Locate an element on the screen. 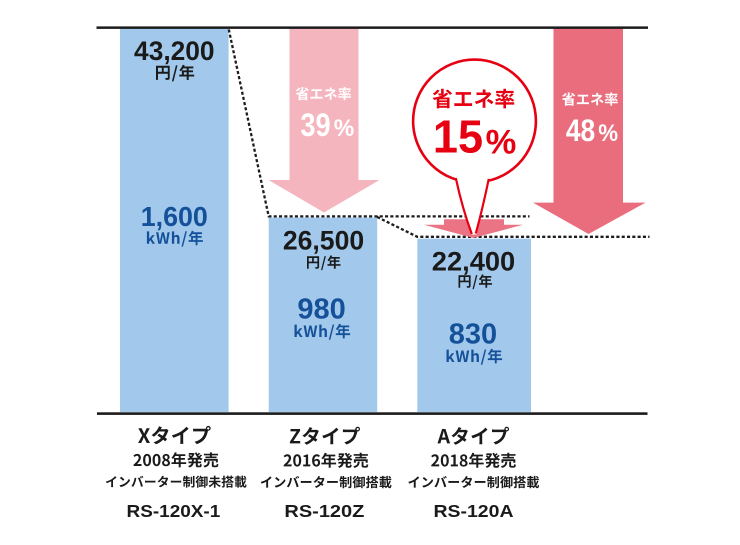 The width and height of the screenshot is (740, 545). svg-text: 830 is located at coordinates (473, 335).